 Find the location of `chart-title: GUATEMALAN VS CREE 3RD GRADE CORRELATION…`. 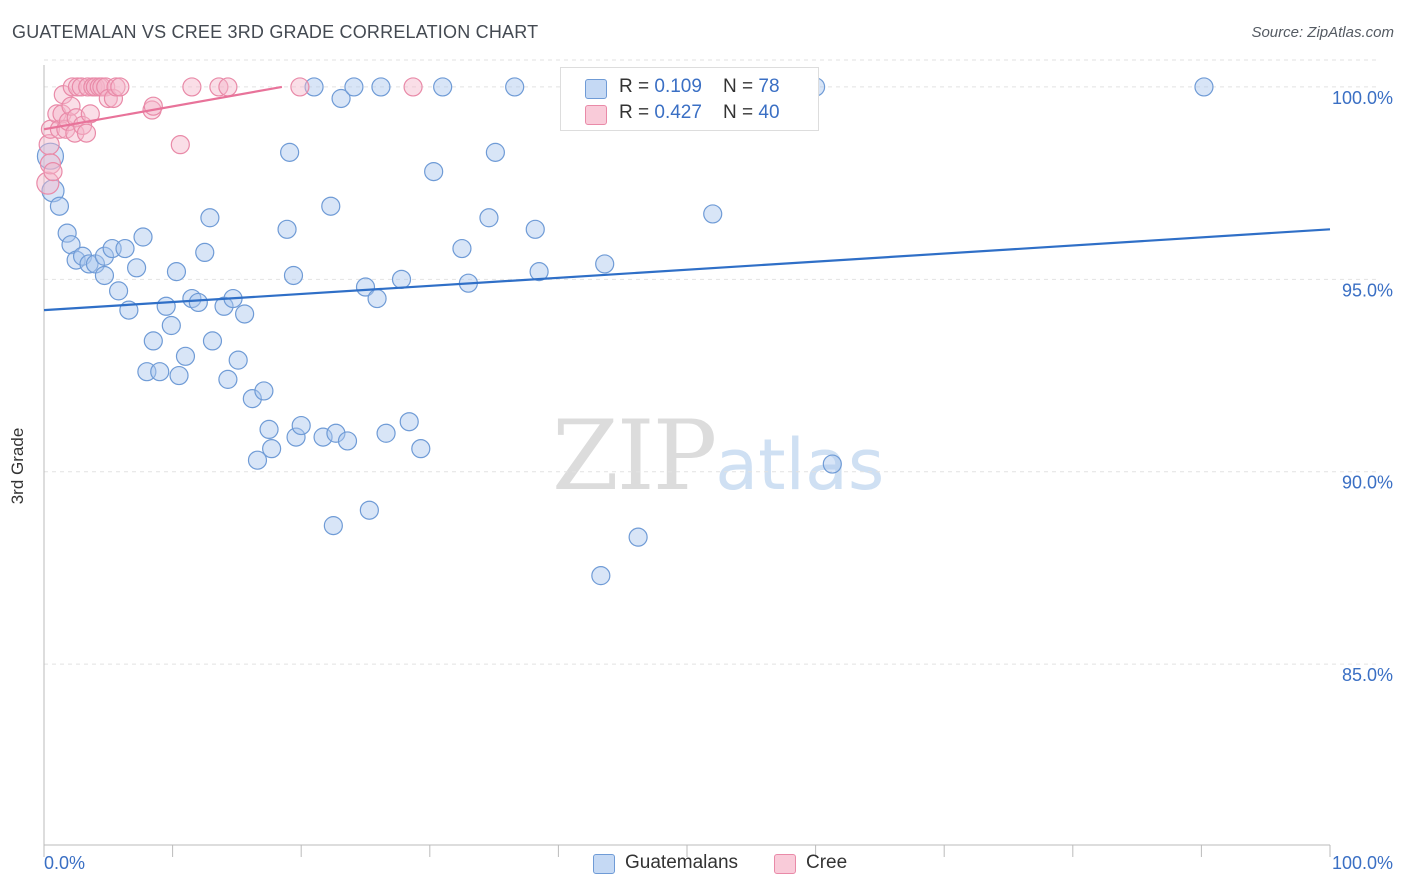

chart-title: GUATEMALAN VS CREE 3RD GRADE CORRELATION… is located at coordinates (275, 32).